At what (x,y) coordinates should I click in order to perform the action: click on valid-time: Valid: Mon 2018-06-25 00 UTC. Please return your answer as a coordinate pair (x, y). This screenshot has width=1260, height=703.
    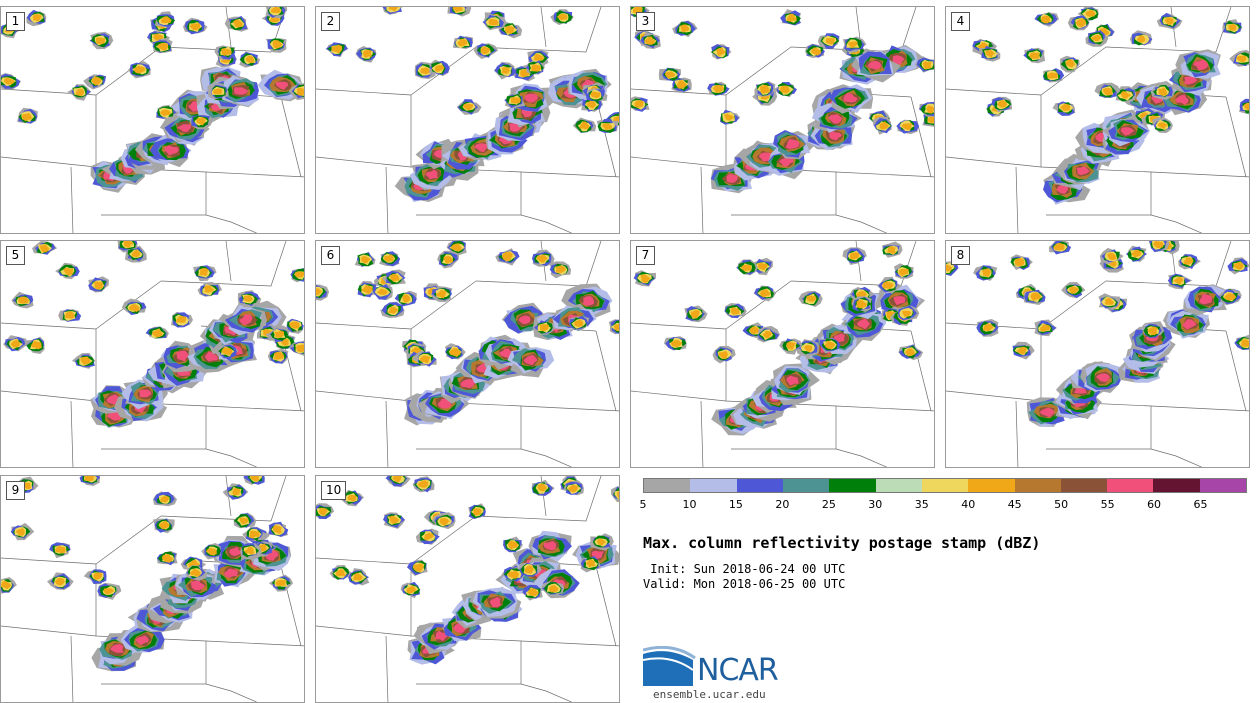
    Looking at the image, I should click on (744, 584).